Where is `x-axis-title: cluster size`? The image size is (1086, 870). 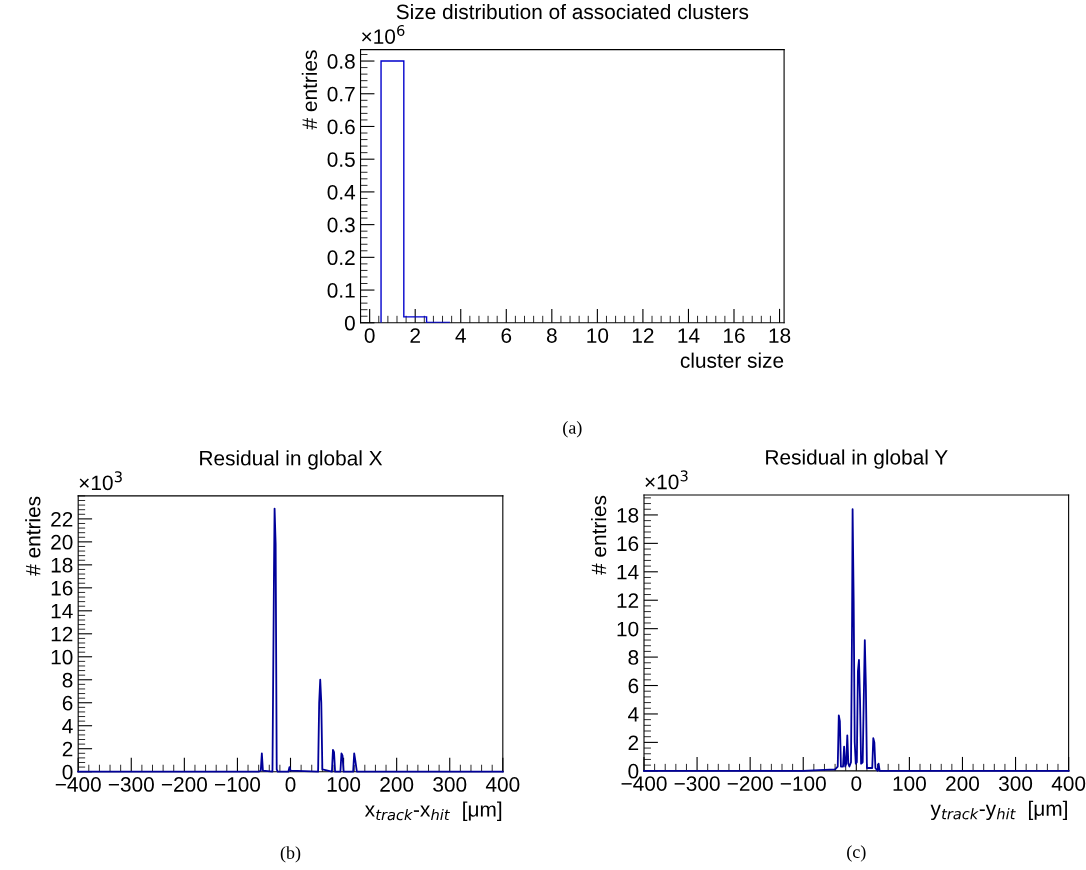
x-axis-title: cluster size is located at coordinates (732, 360).